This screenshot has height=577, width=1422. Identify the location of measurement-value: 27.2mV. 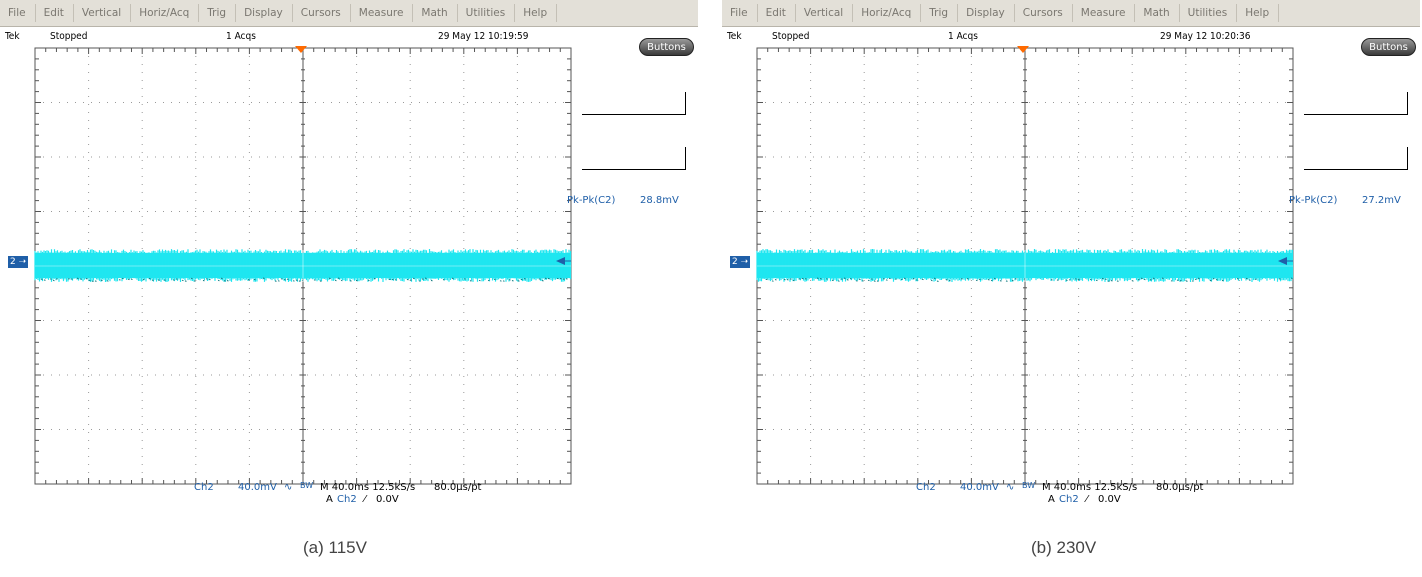
(1381, 200).